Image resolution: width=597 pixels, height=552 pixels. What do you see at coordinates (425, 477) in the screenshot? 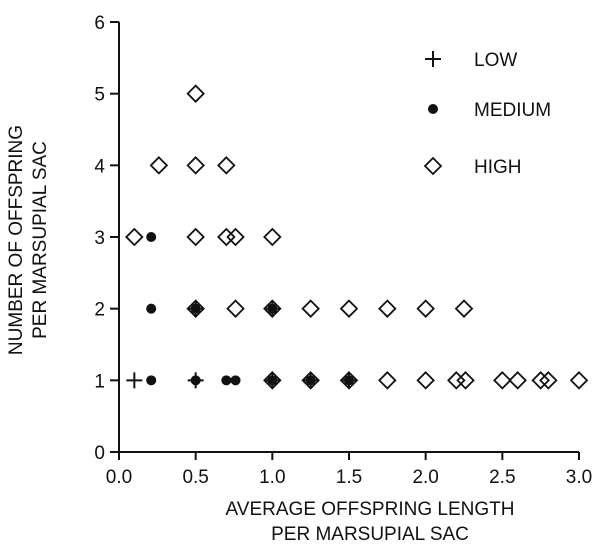
I see `x-tick-label: 2.0` at bounding box center [425, 477].